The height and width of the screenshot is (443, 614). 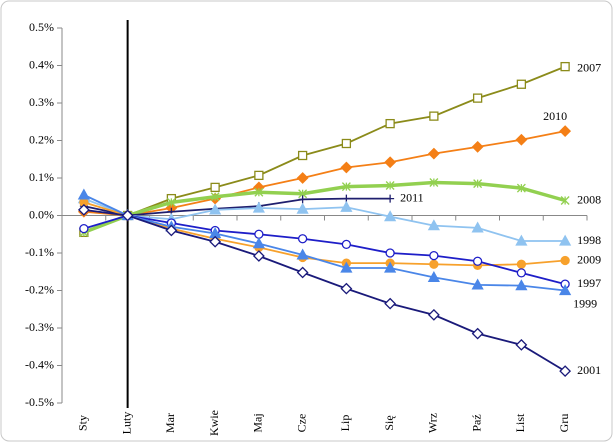 I want to click on y-tick-label: 0.1%, so click(x=41, y=177).